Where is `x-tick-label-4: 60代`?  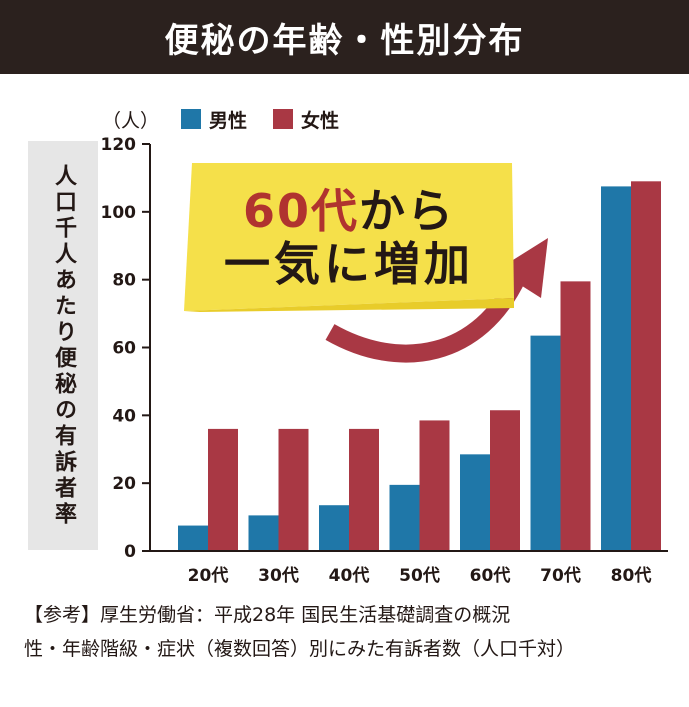
x-tick-label-4: 60代 is located at coordinates (490, 575).